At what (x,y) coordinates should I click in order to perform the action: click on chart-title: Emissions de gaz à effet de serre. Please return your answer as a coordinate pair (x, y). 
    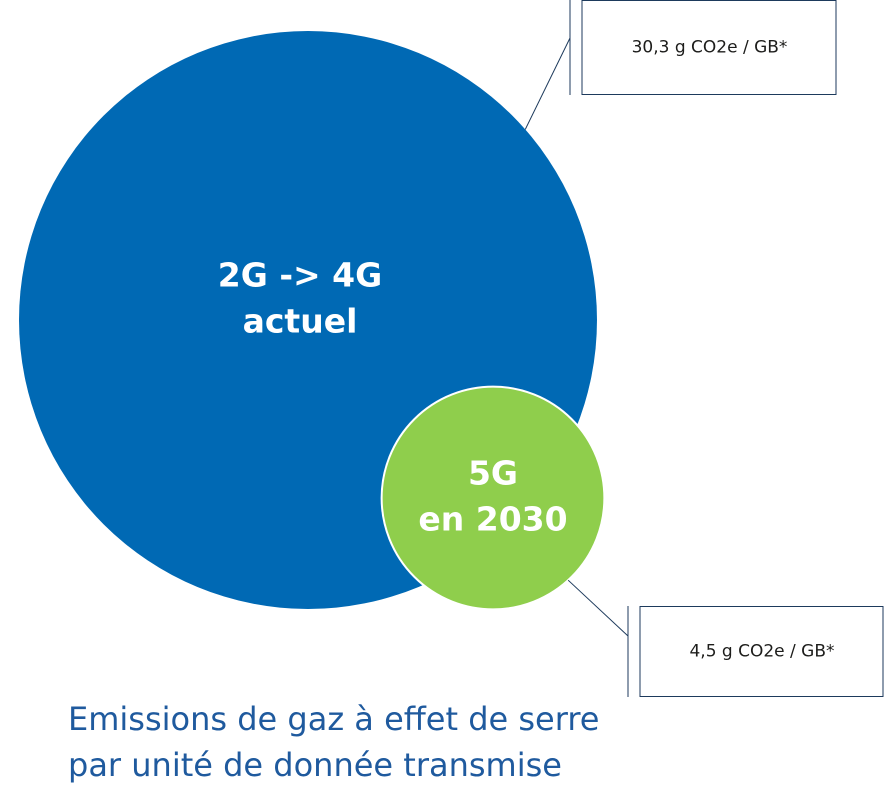
    Looking at the image, I should click on (333, 719).